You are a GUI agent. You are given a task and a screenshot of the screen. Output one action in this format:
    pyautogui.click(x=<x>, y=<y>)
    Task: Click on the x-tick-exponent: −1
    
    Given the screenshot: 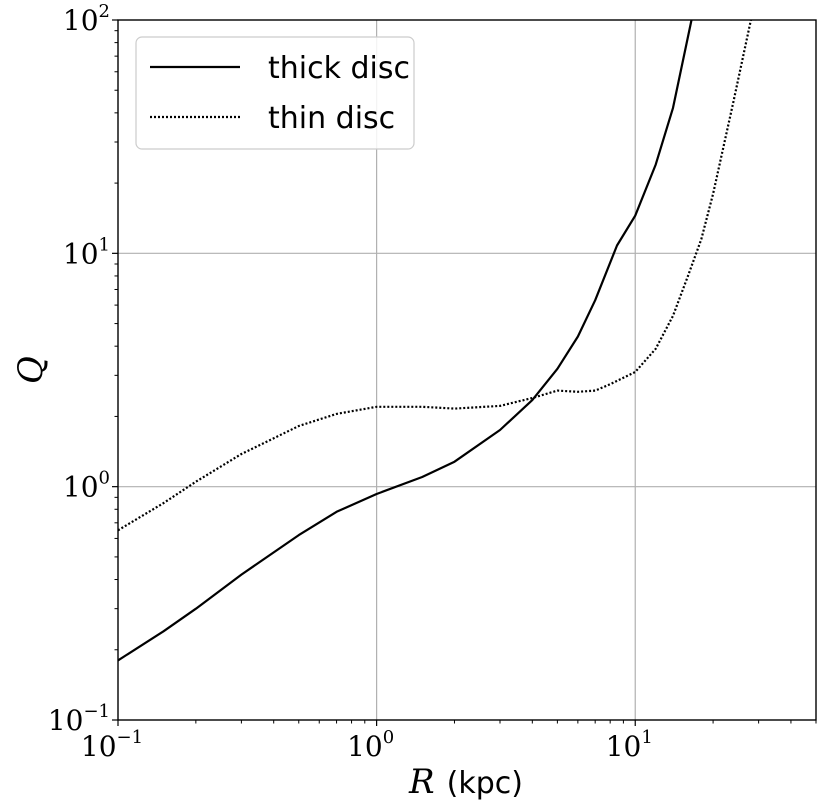 What is the action you would take?
    pyautogui.click(x=130, y=737)
    